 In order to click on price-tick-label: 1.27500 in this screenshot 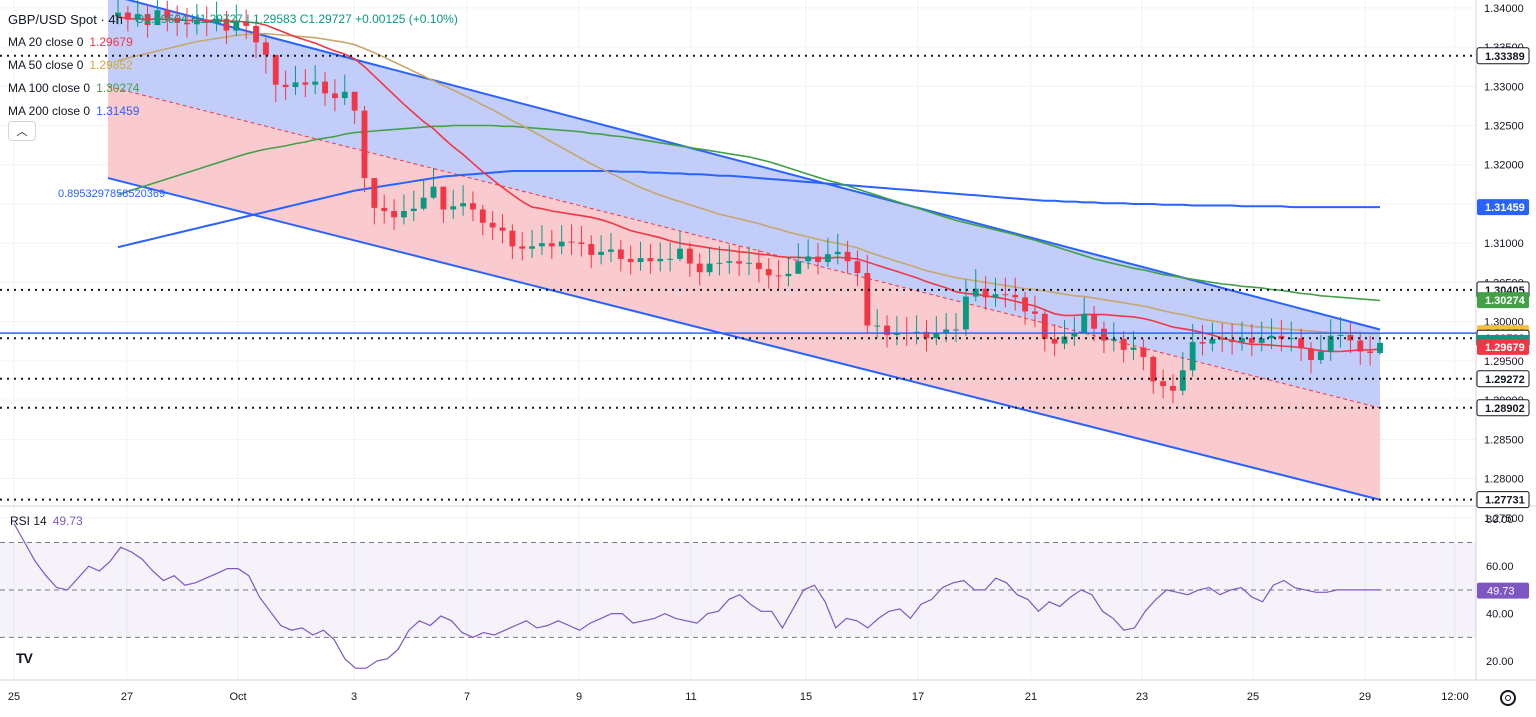, I will do `click(1504, 519)`.